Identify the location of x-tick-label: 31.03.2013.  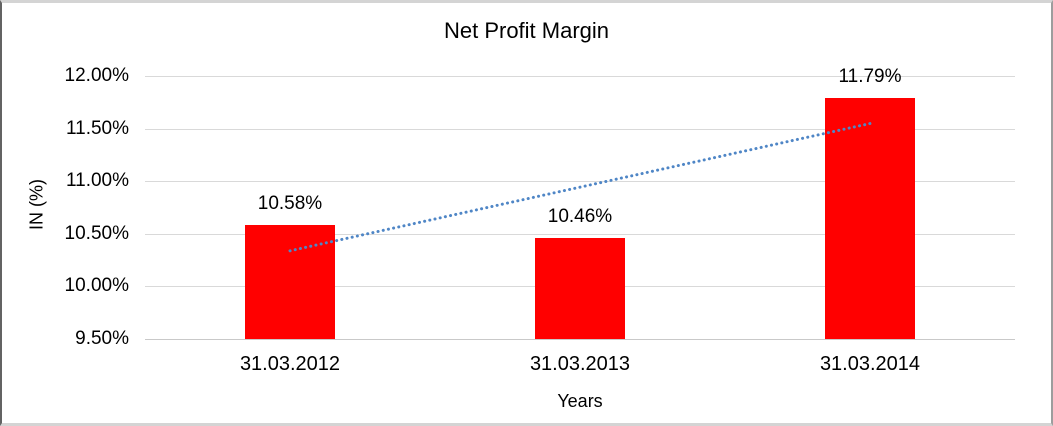
(580, 364).